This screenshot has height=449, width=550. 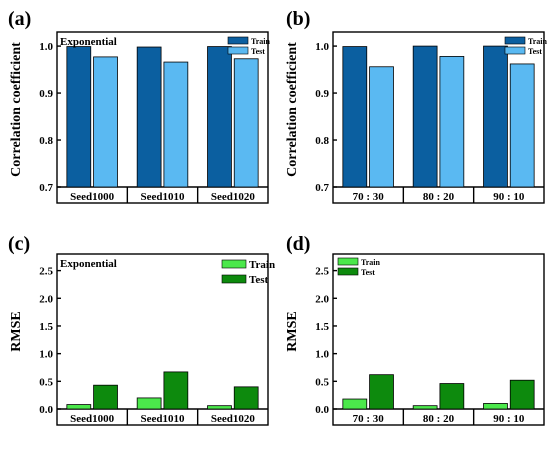 I want to click on panel-label: (c), so click(x=19, y=244).